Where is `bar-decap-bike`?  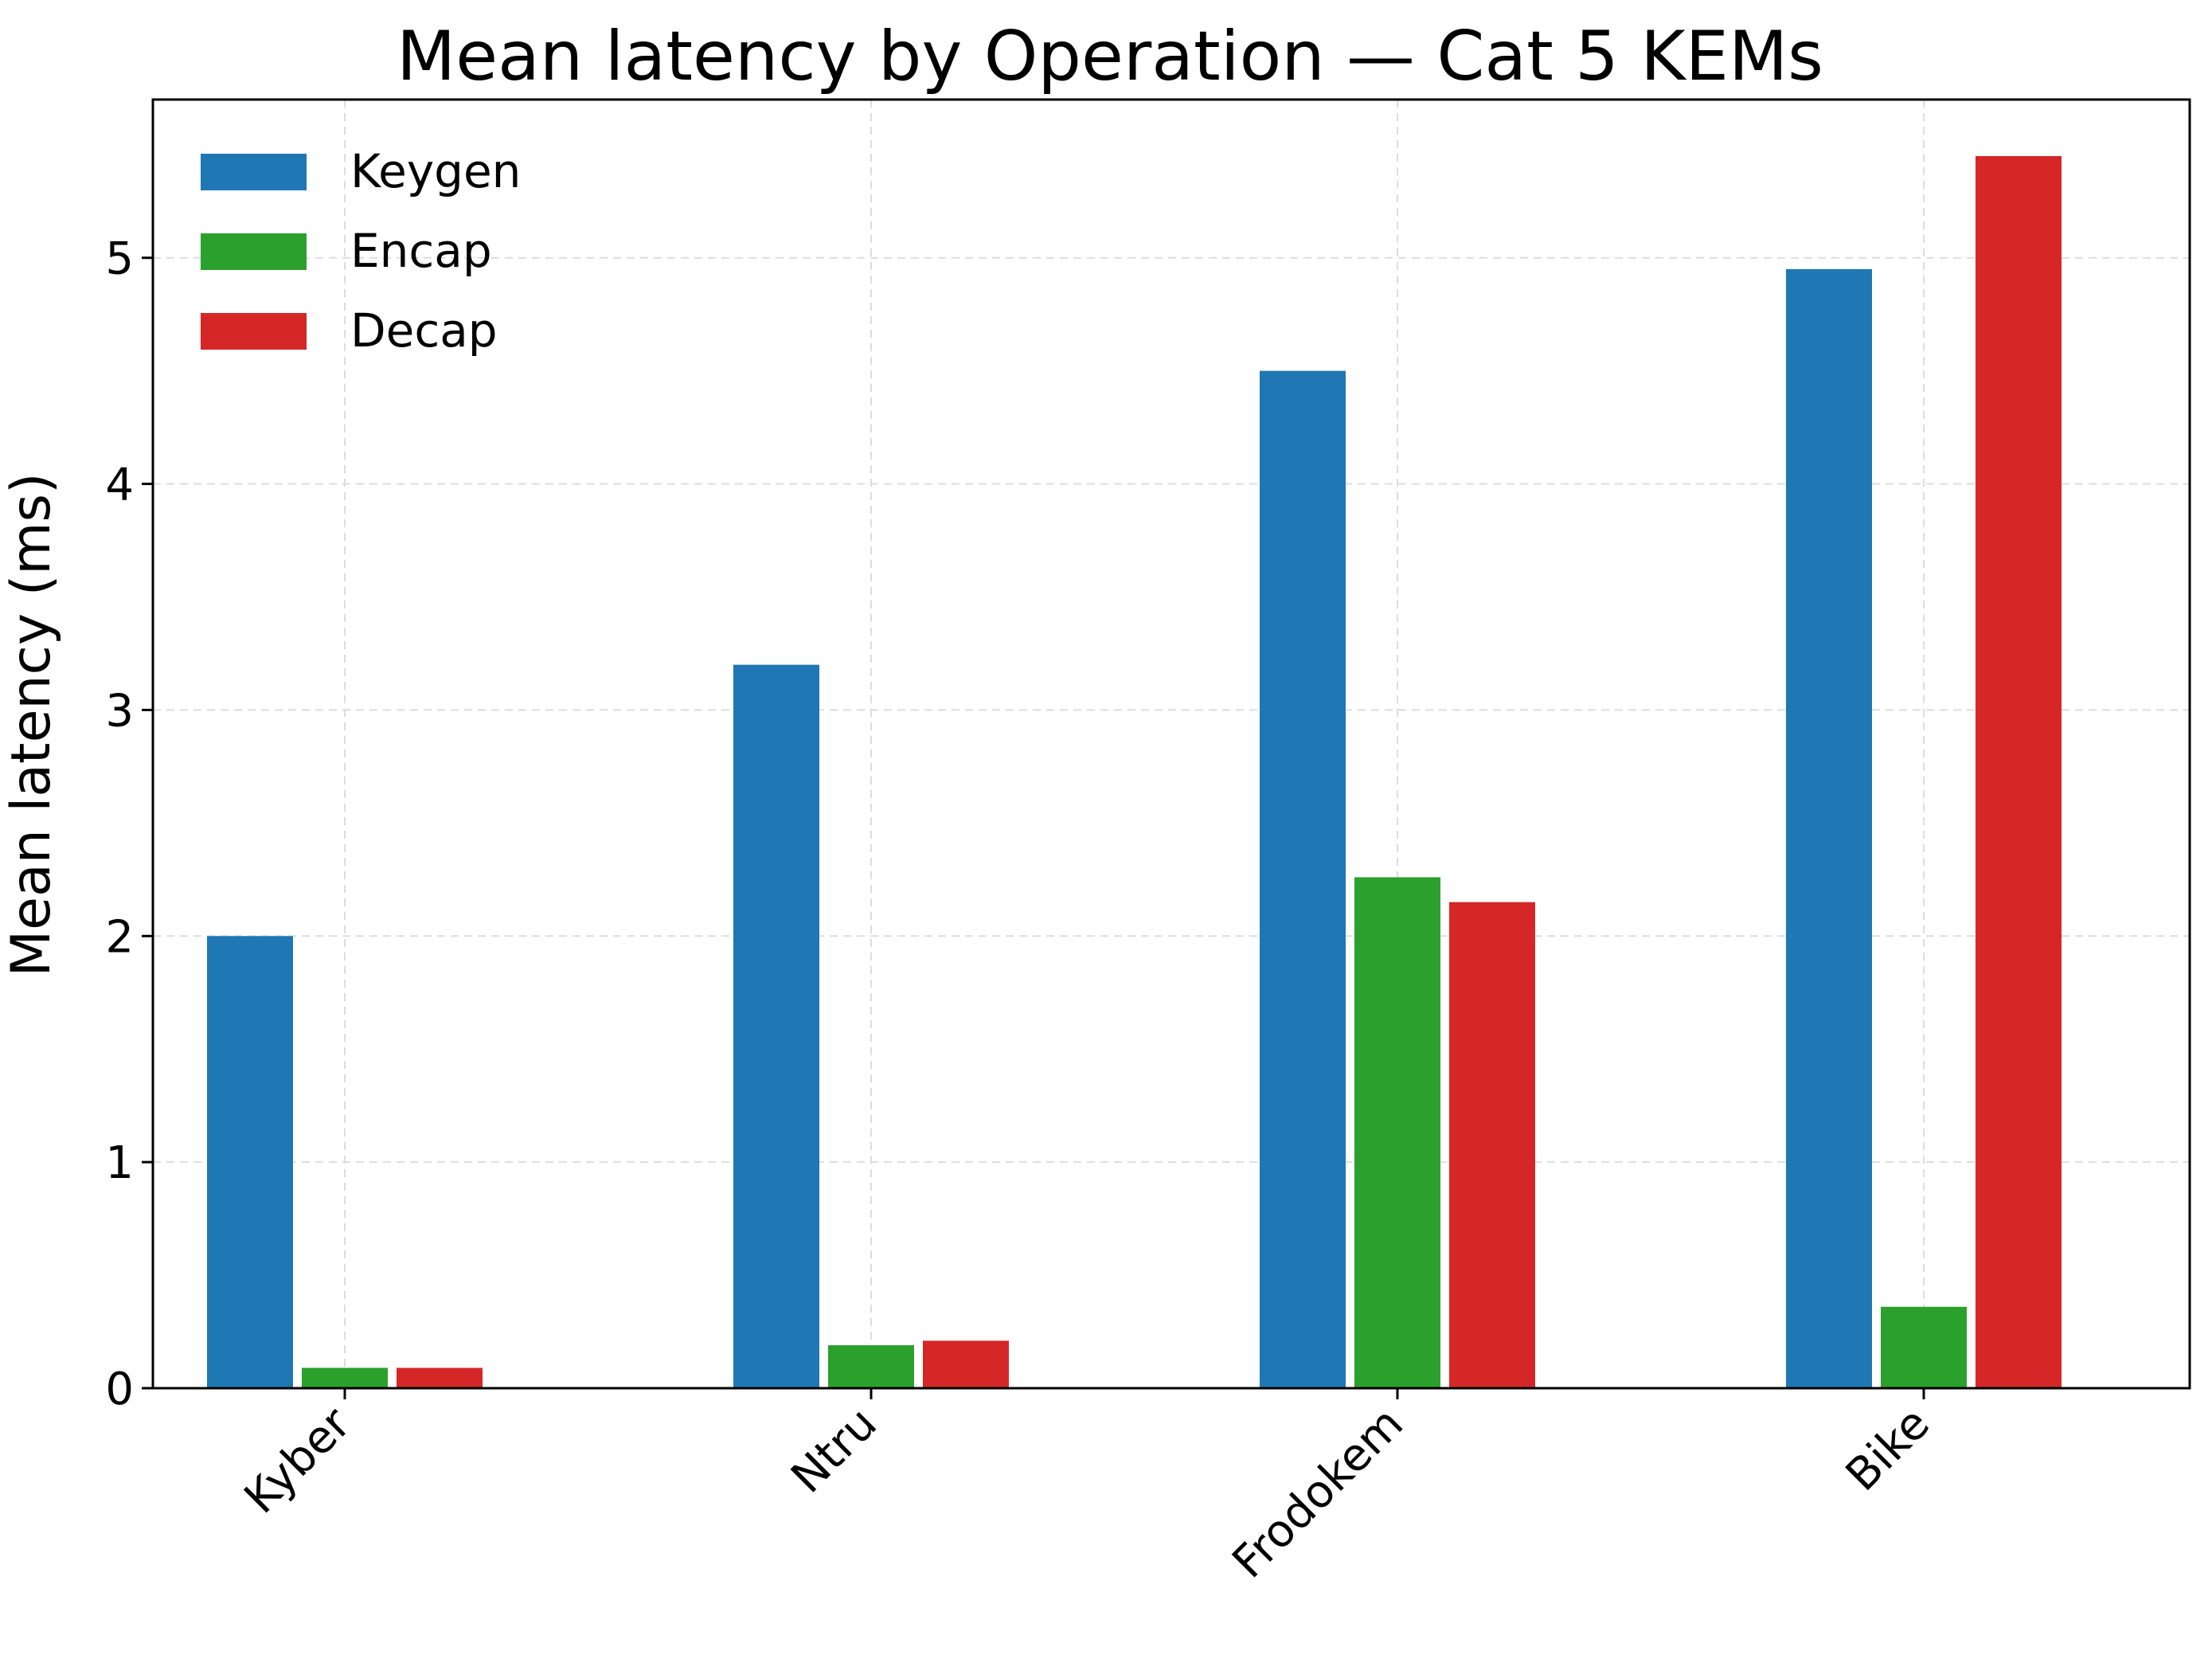 bar-decap-bike is located at coordinates (2019, 772).